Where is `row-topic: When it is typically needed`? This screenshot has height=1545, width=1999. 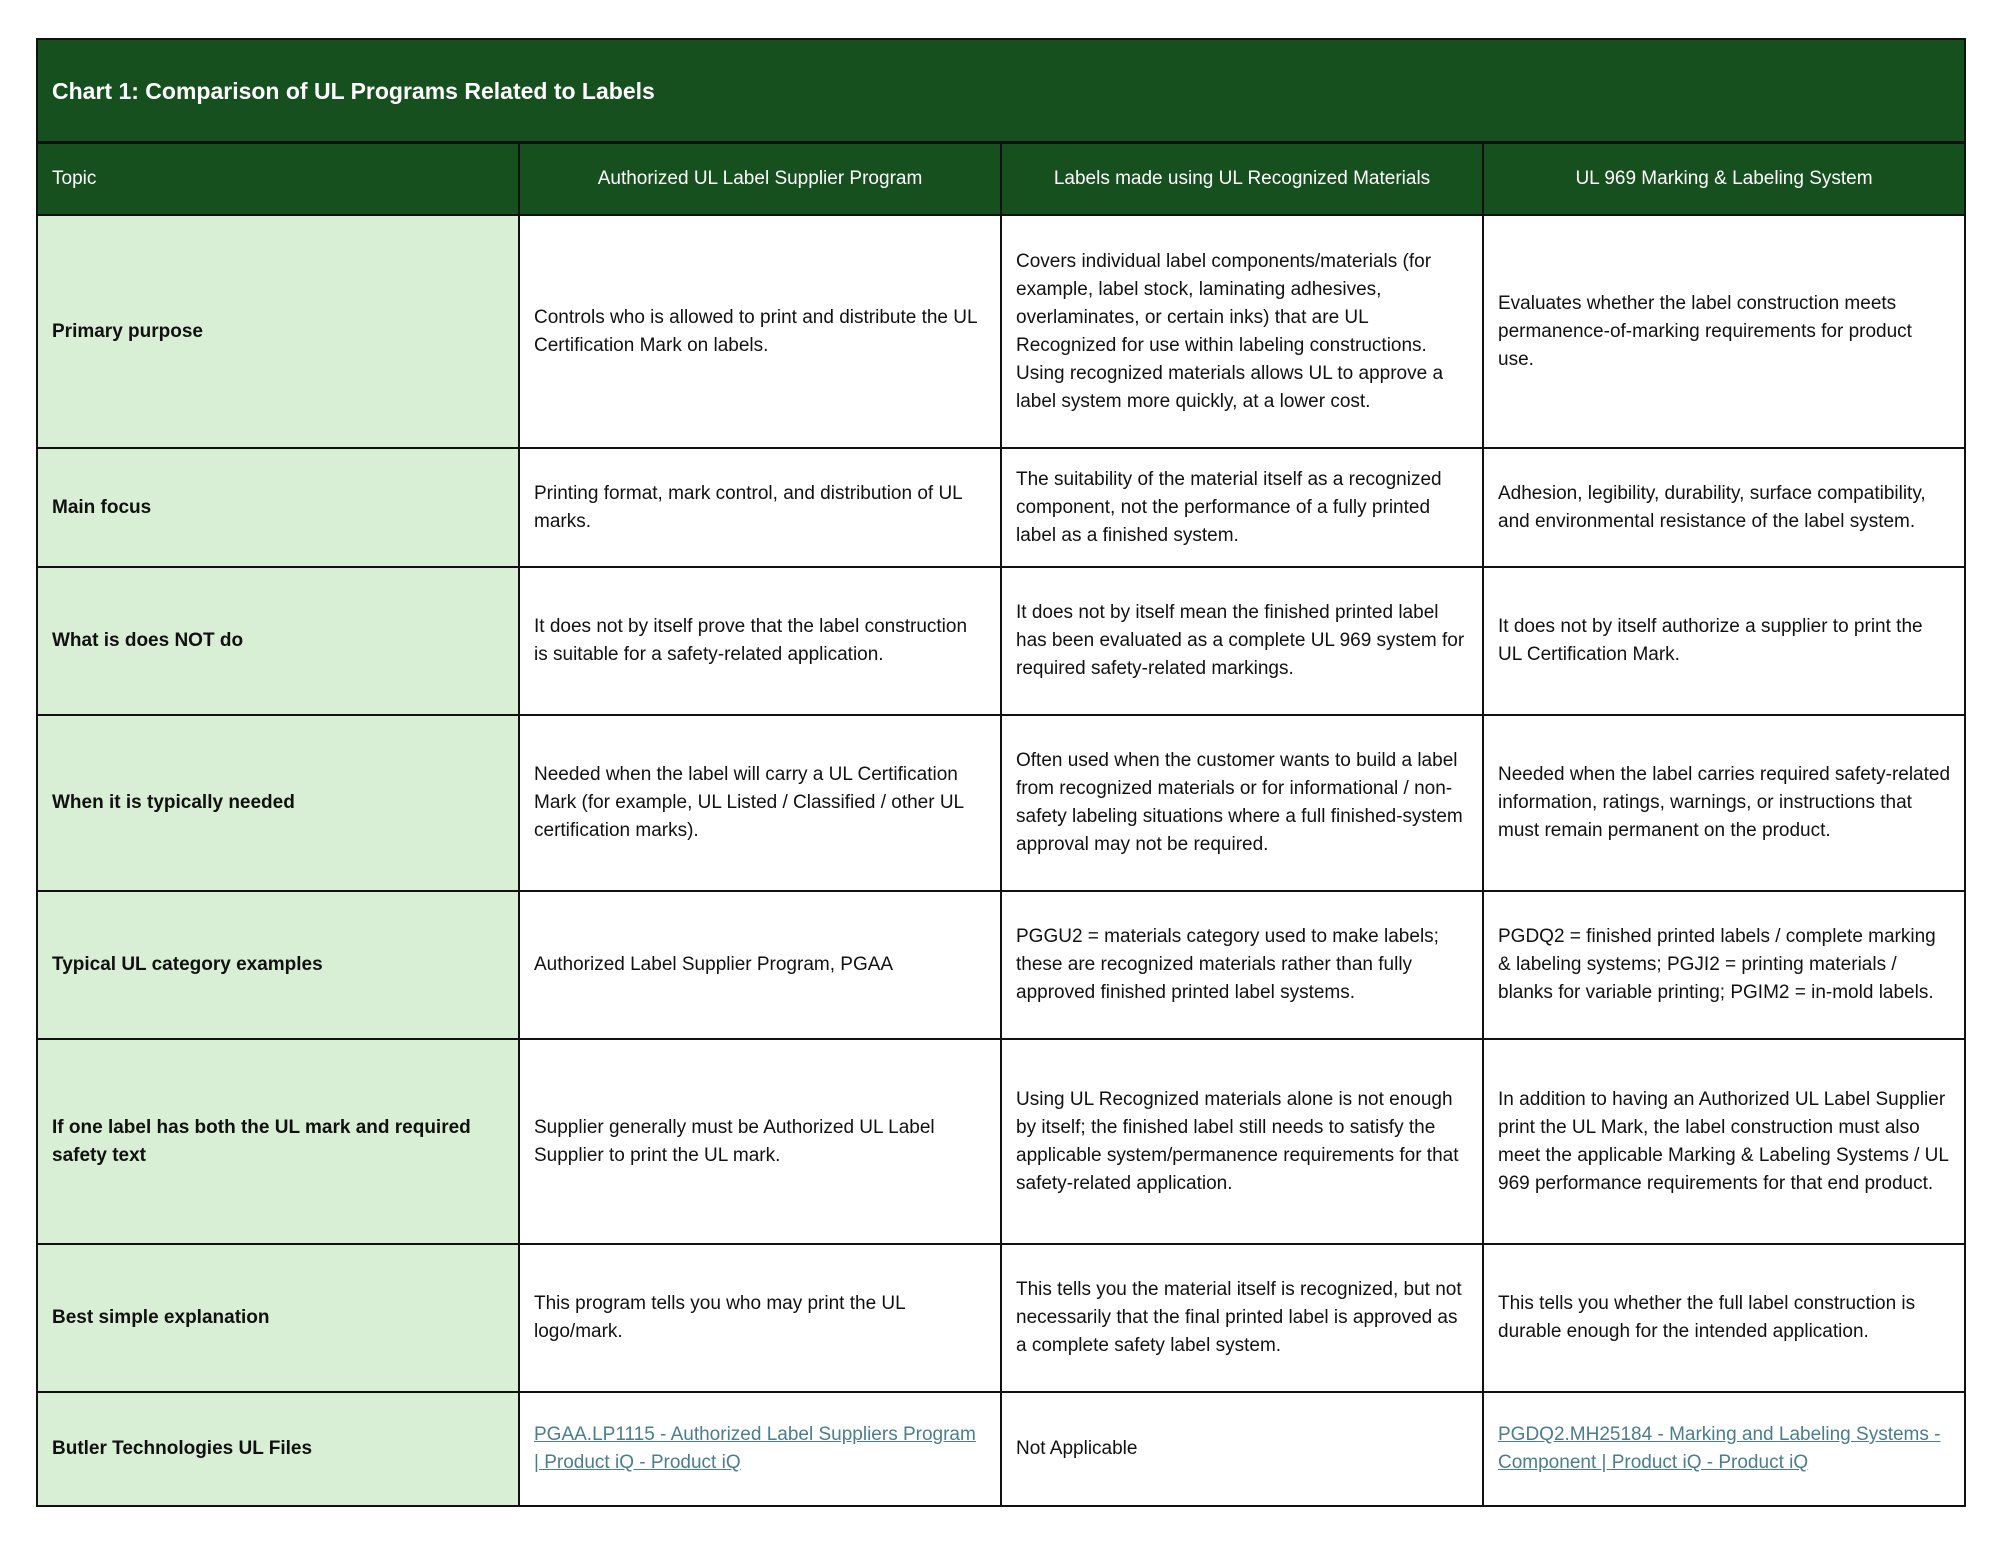
row-topic: When it is typically needed is located at coordinates (278, 803).